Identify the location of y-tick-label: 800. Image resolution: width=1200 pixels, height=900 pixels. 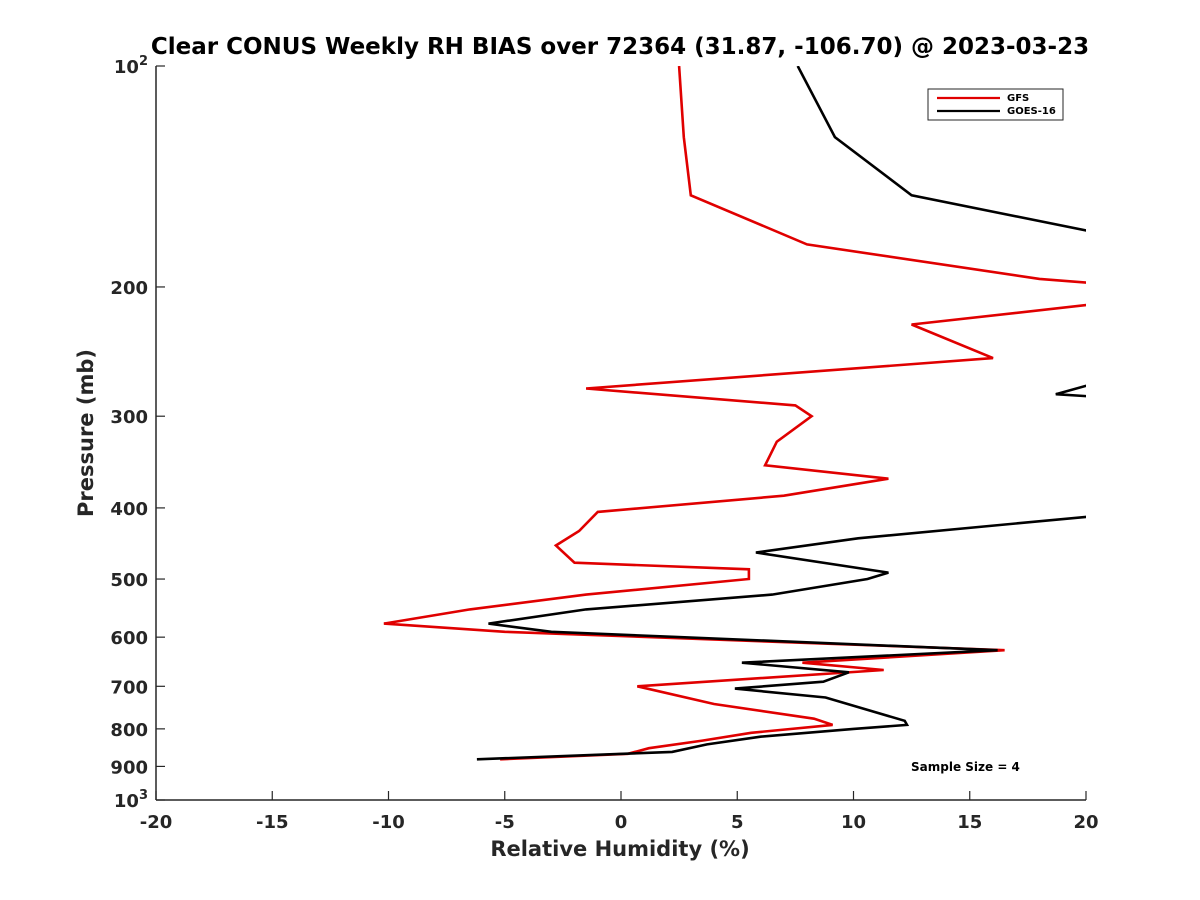
(129, 730).